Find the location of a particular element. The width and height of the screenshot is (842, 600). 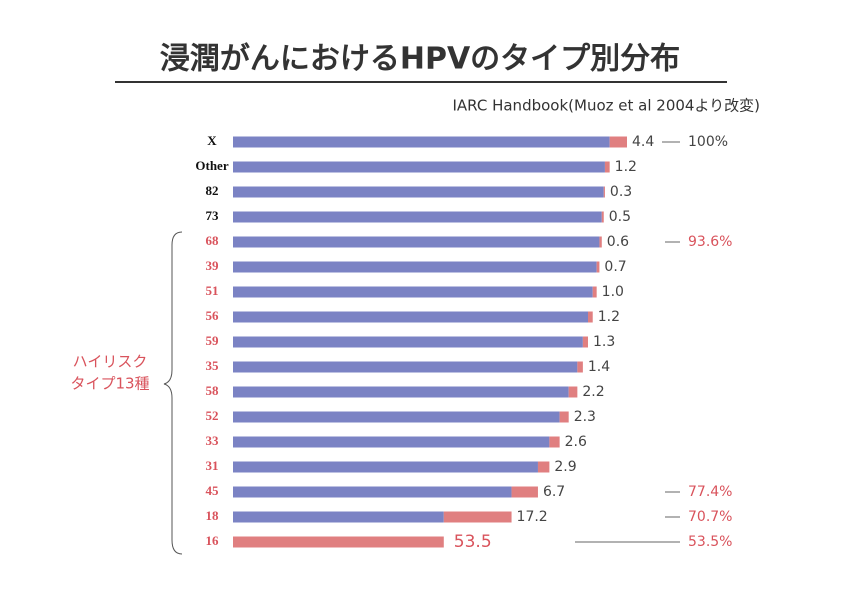

category-label: 31 is located at coordinates (212, 465).